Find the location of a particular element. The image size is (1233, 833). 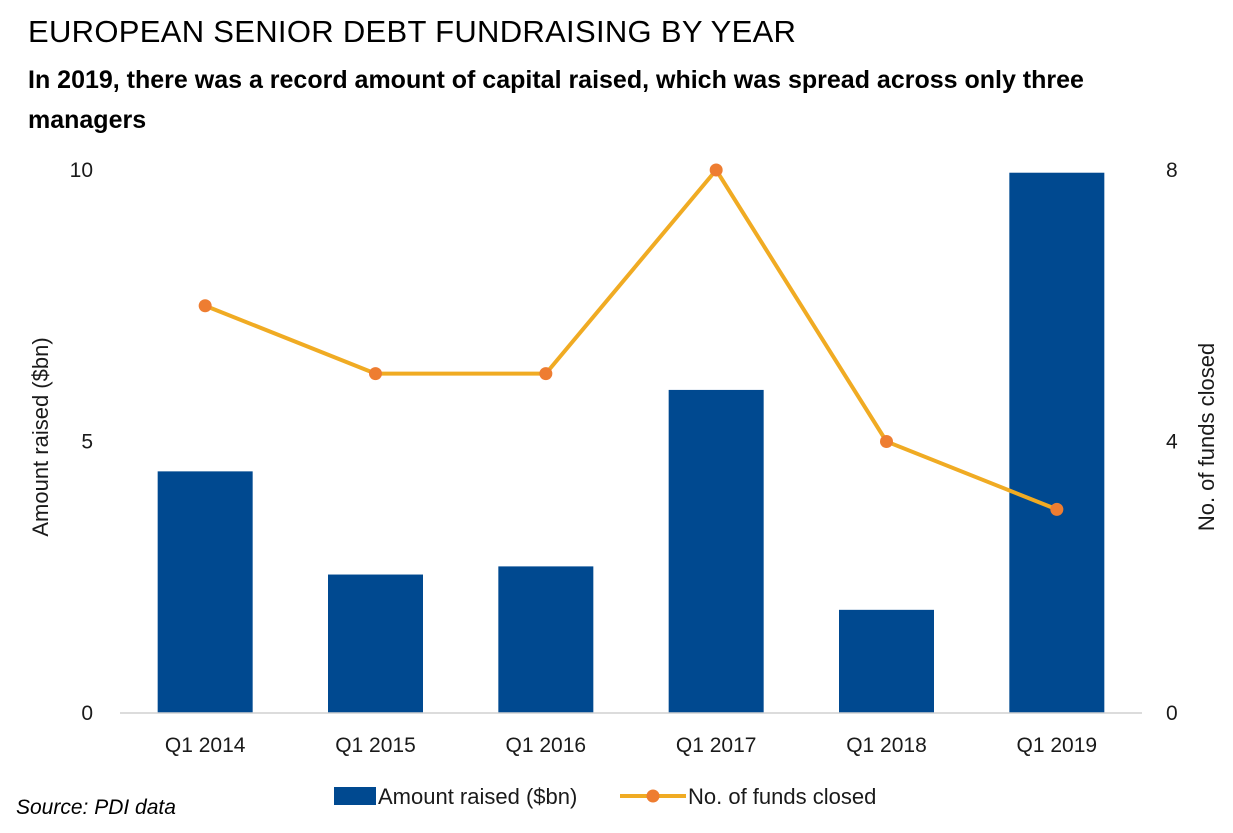

y-tick-label: 0 is located at coordinates (87, 713).